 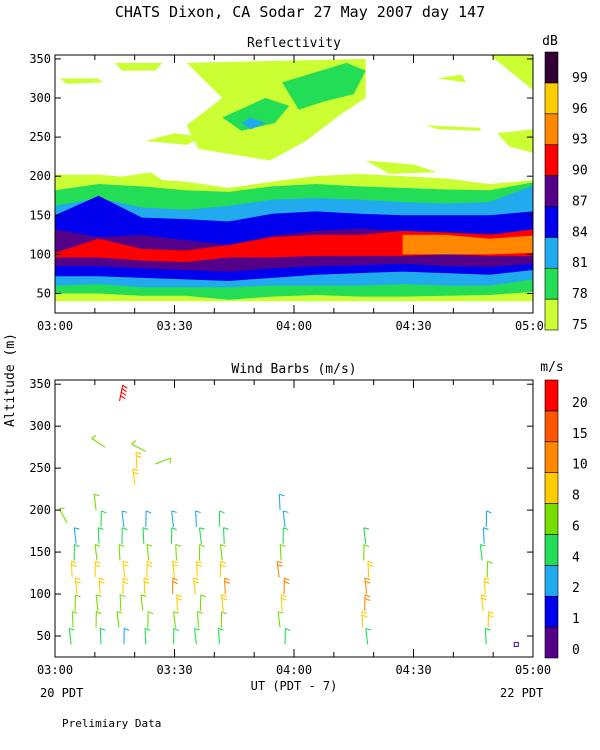 What do you see at coordinates (55, 326) in the screenshot?
I see `reflectivity-x-tick-label: 03:00` at bounding box center [55, 326].